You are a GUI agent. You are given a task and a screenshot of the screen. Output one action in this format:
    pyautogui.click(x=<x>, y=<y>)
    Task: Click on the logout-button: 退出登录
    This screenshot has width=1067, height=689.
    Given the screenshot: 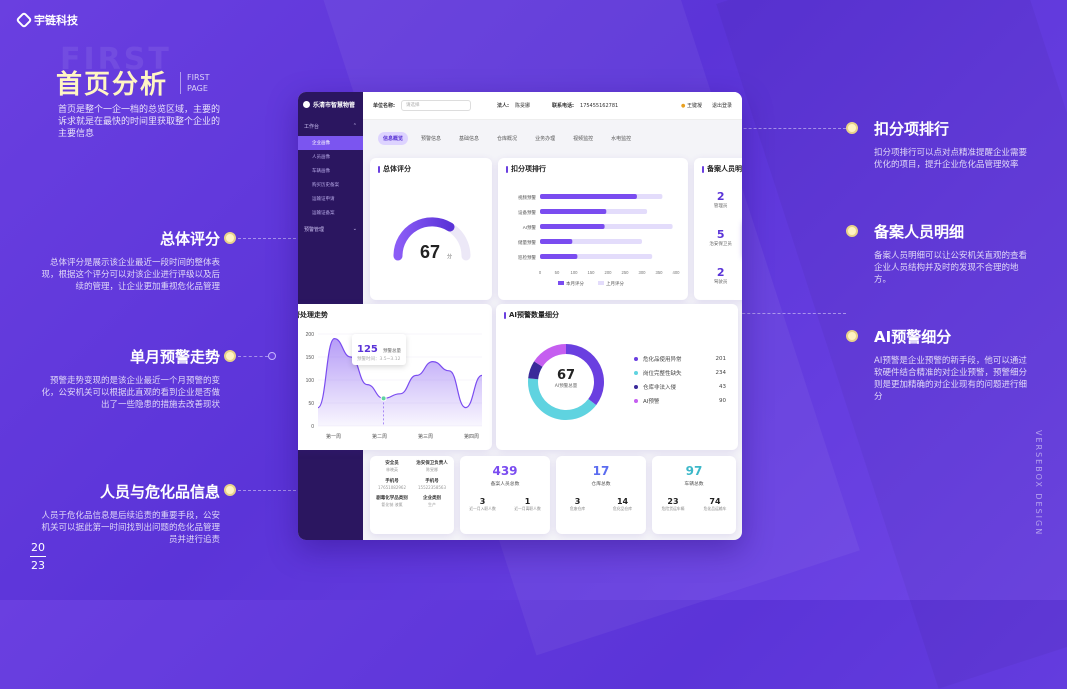 What is the action you would take?
    pyautogui.click(x=721, y=106)
    